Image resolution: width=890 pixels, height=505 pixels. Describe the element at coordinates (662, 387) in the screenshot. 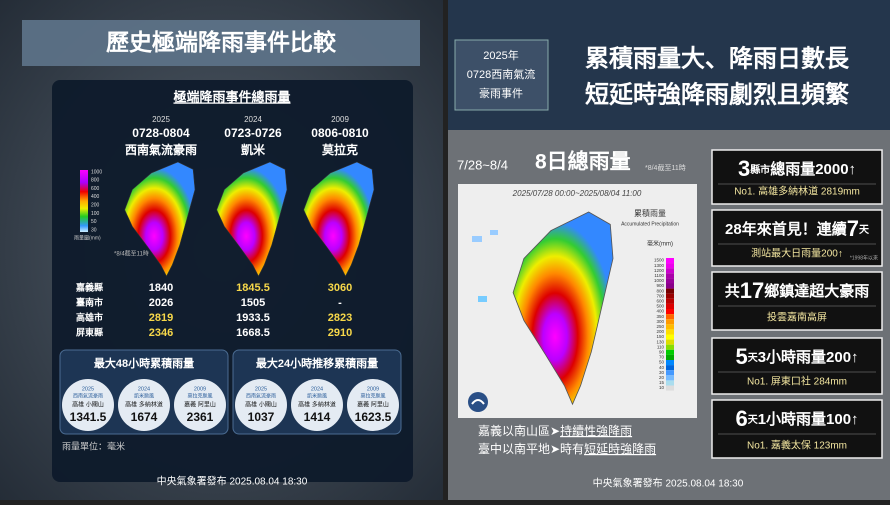

I see `scale-label: 10` at that location.